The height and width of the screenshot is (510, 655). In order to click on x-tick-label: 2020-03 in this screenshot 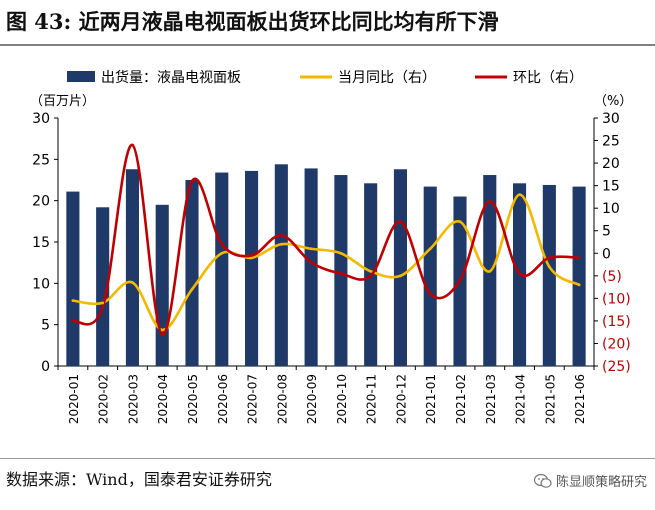, I will do `click(133, 399)`.